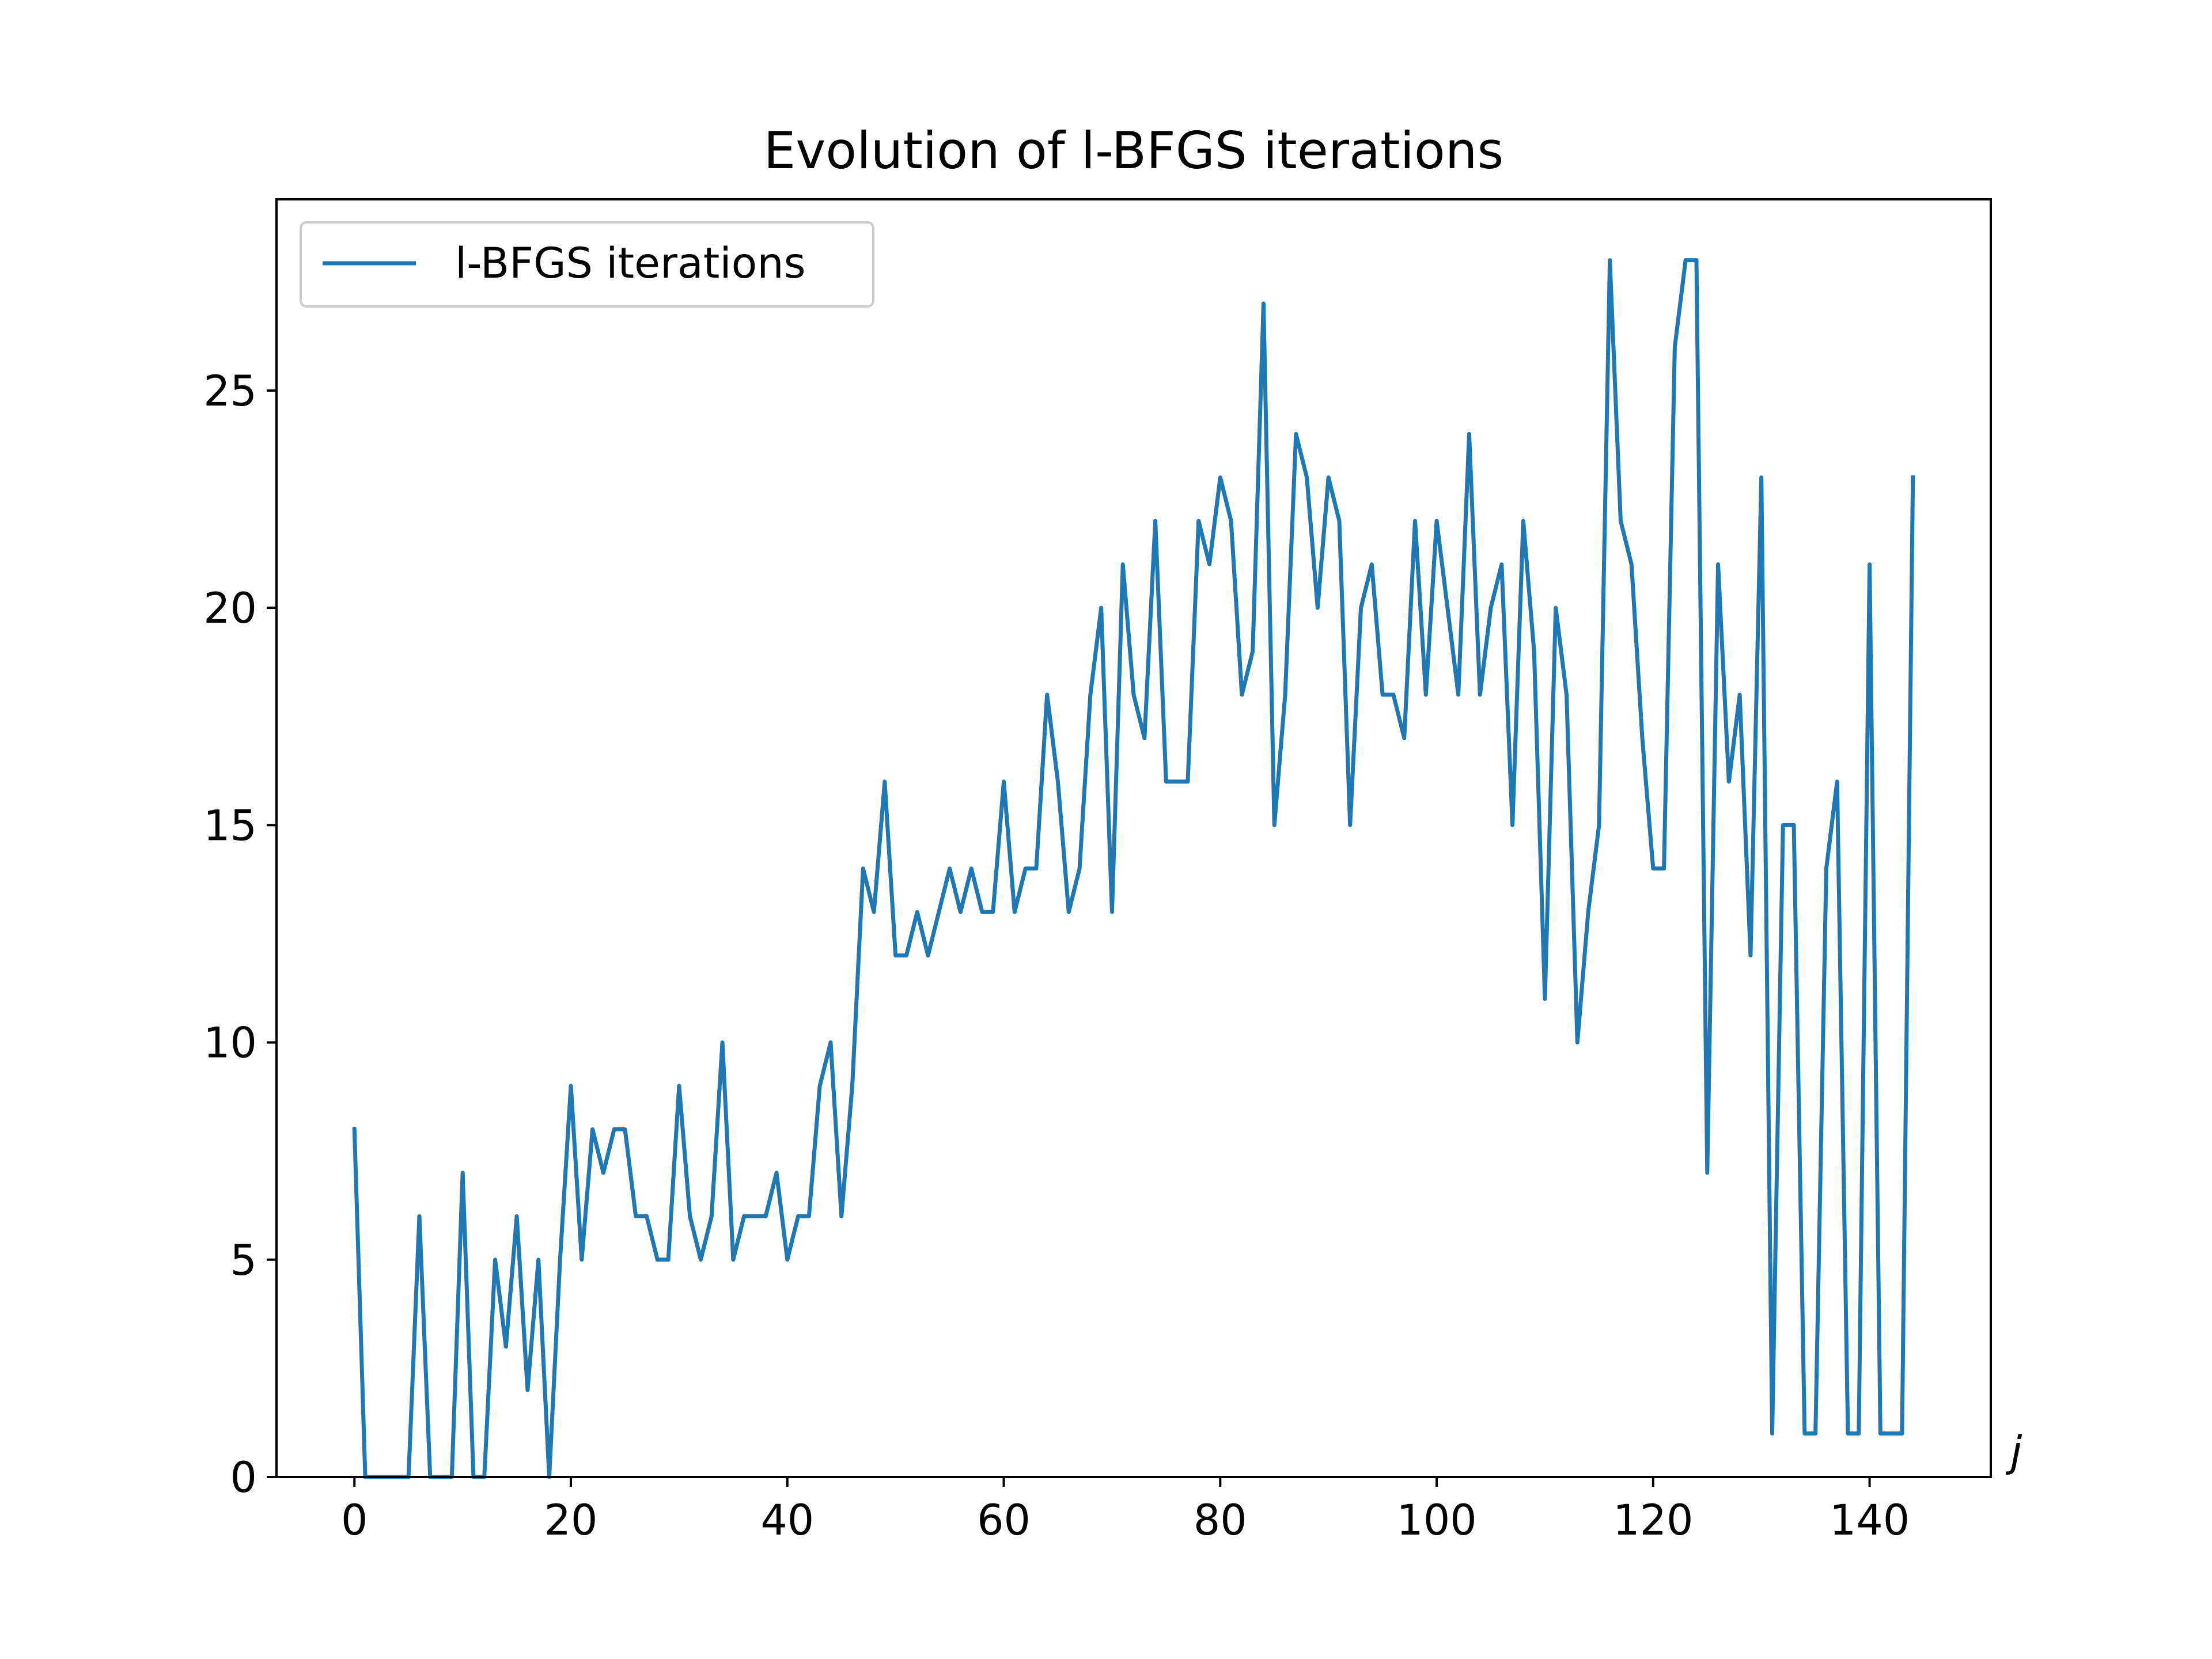 This screenshot has height=1659, width=2212. I want to click on legend-label-l-bfgs-iterations: l-BFGS iterations, so click(630, 263).